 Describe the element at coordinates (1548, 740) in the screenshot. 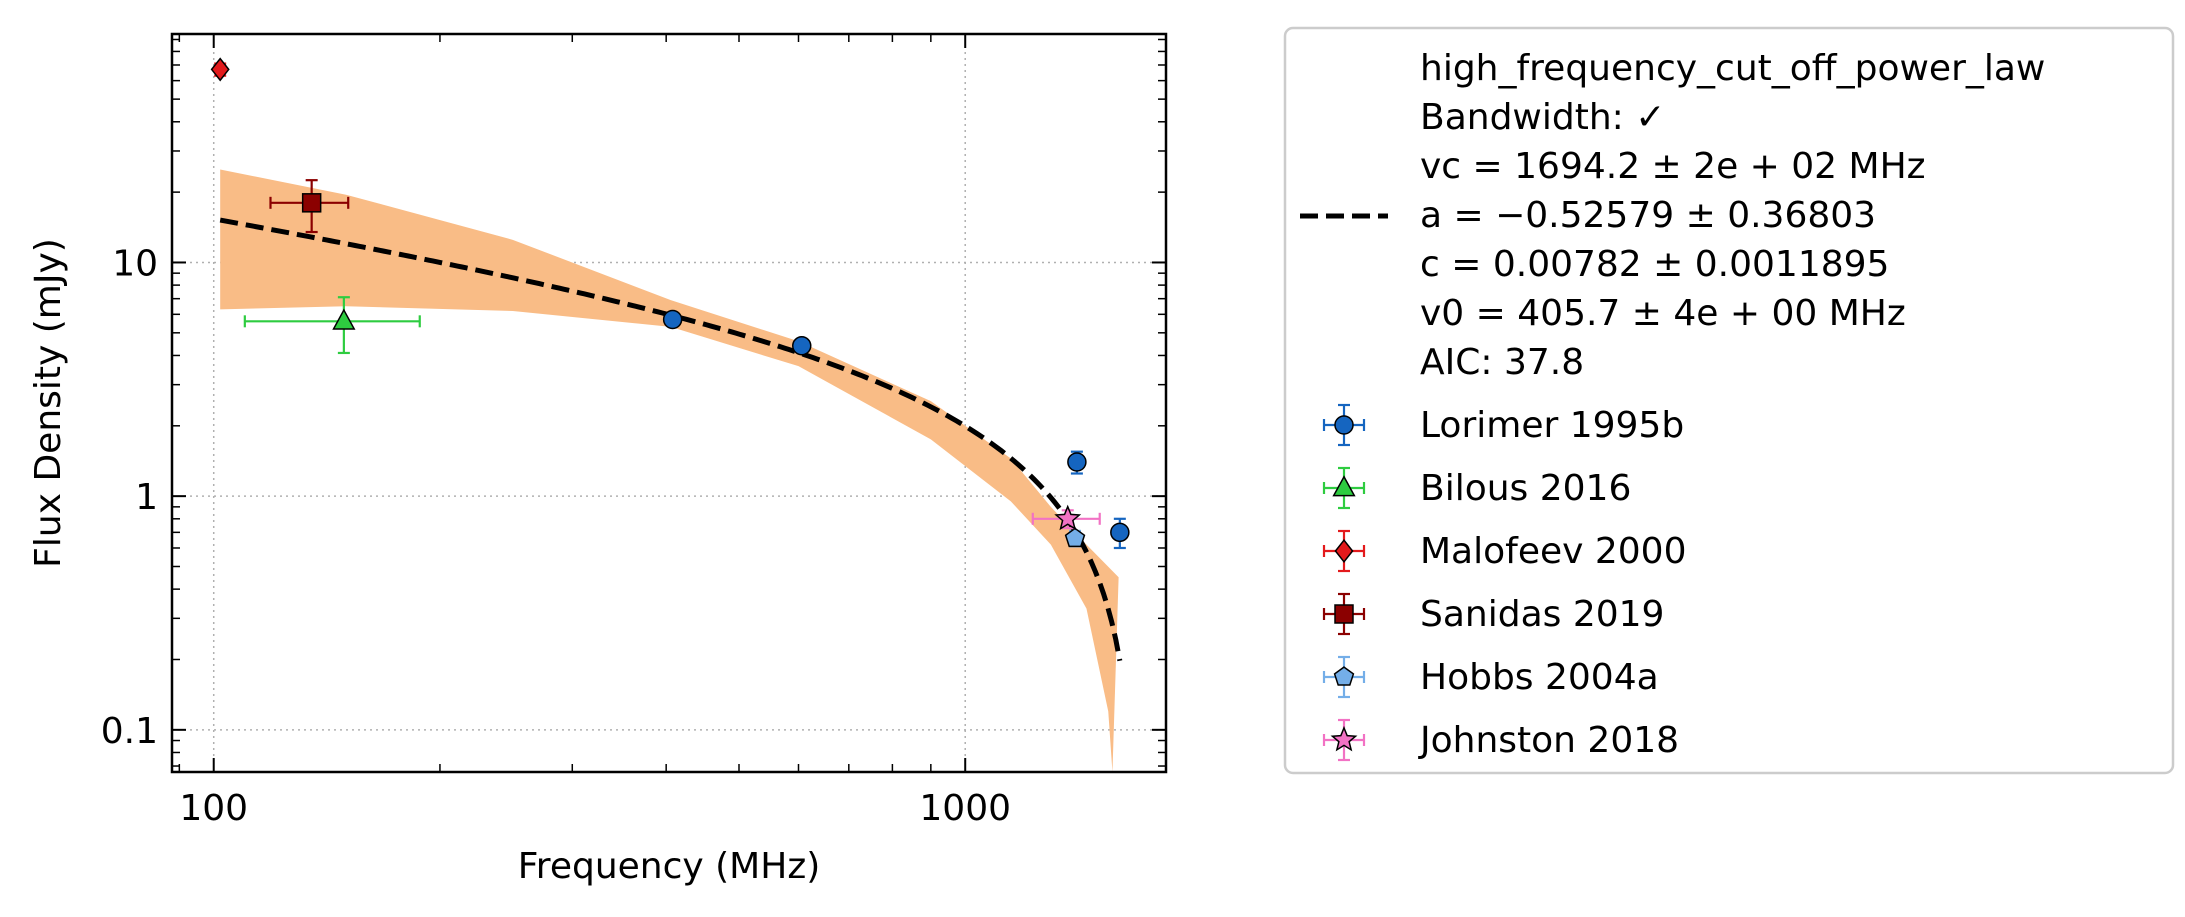

I see `legend-entry-label: Johnston 2018` at that location.